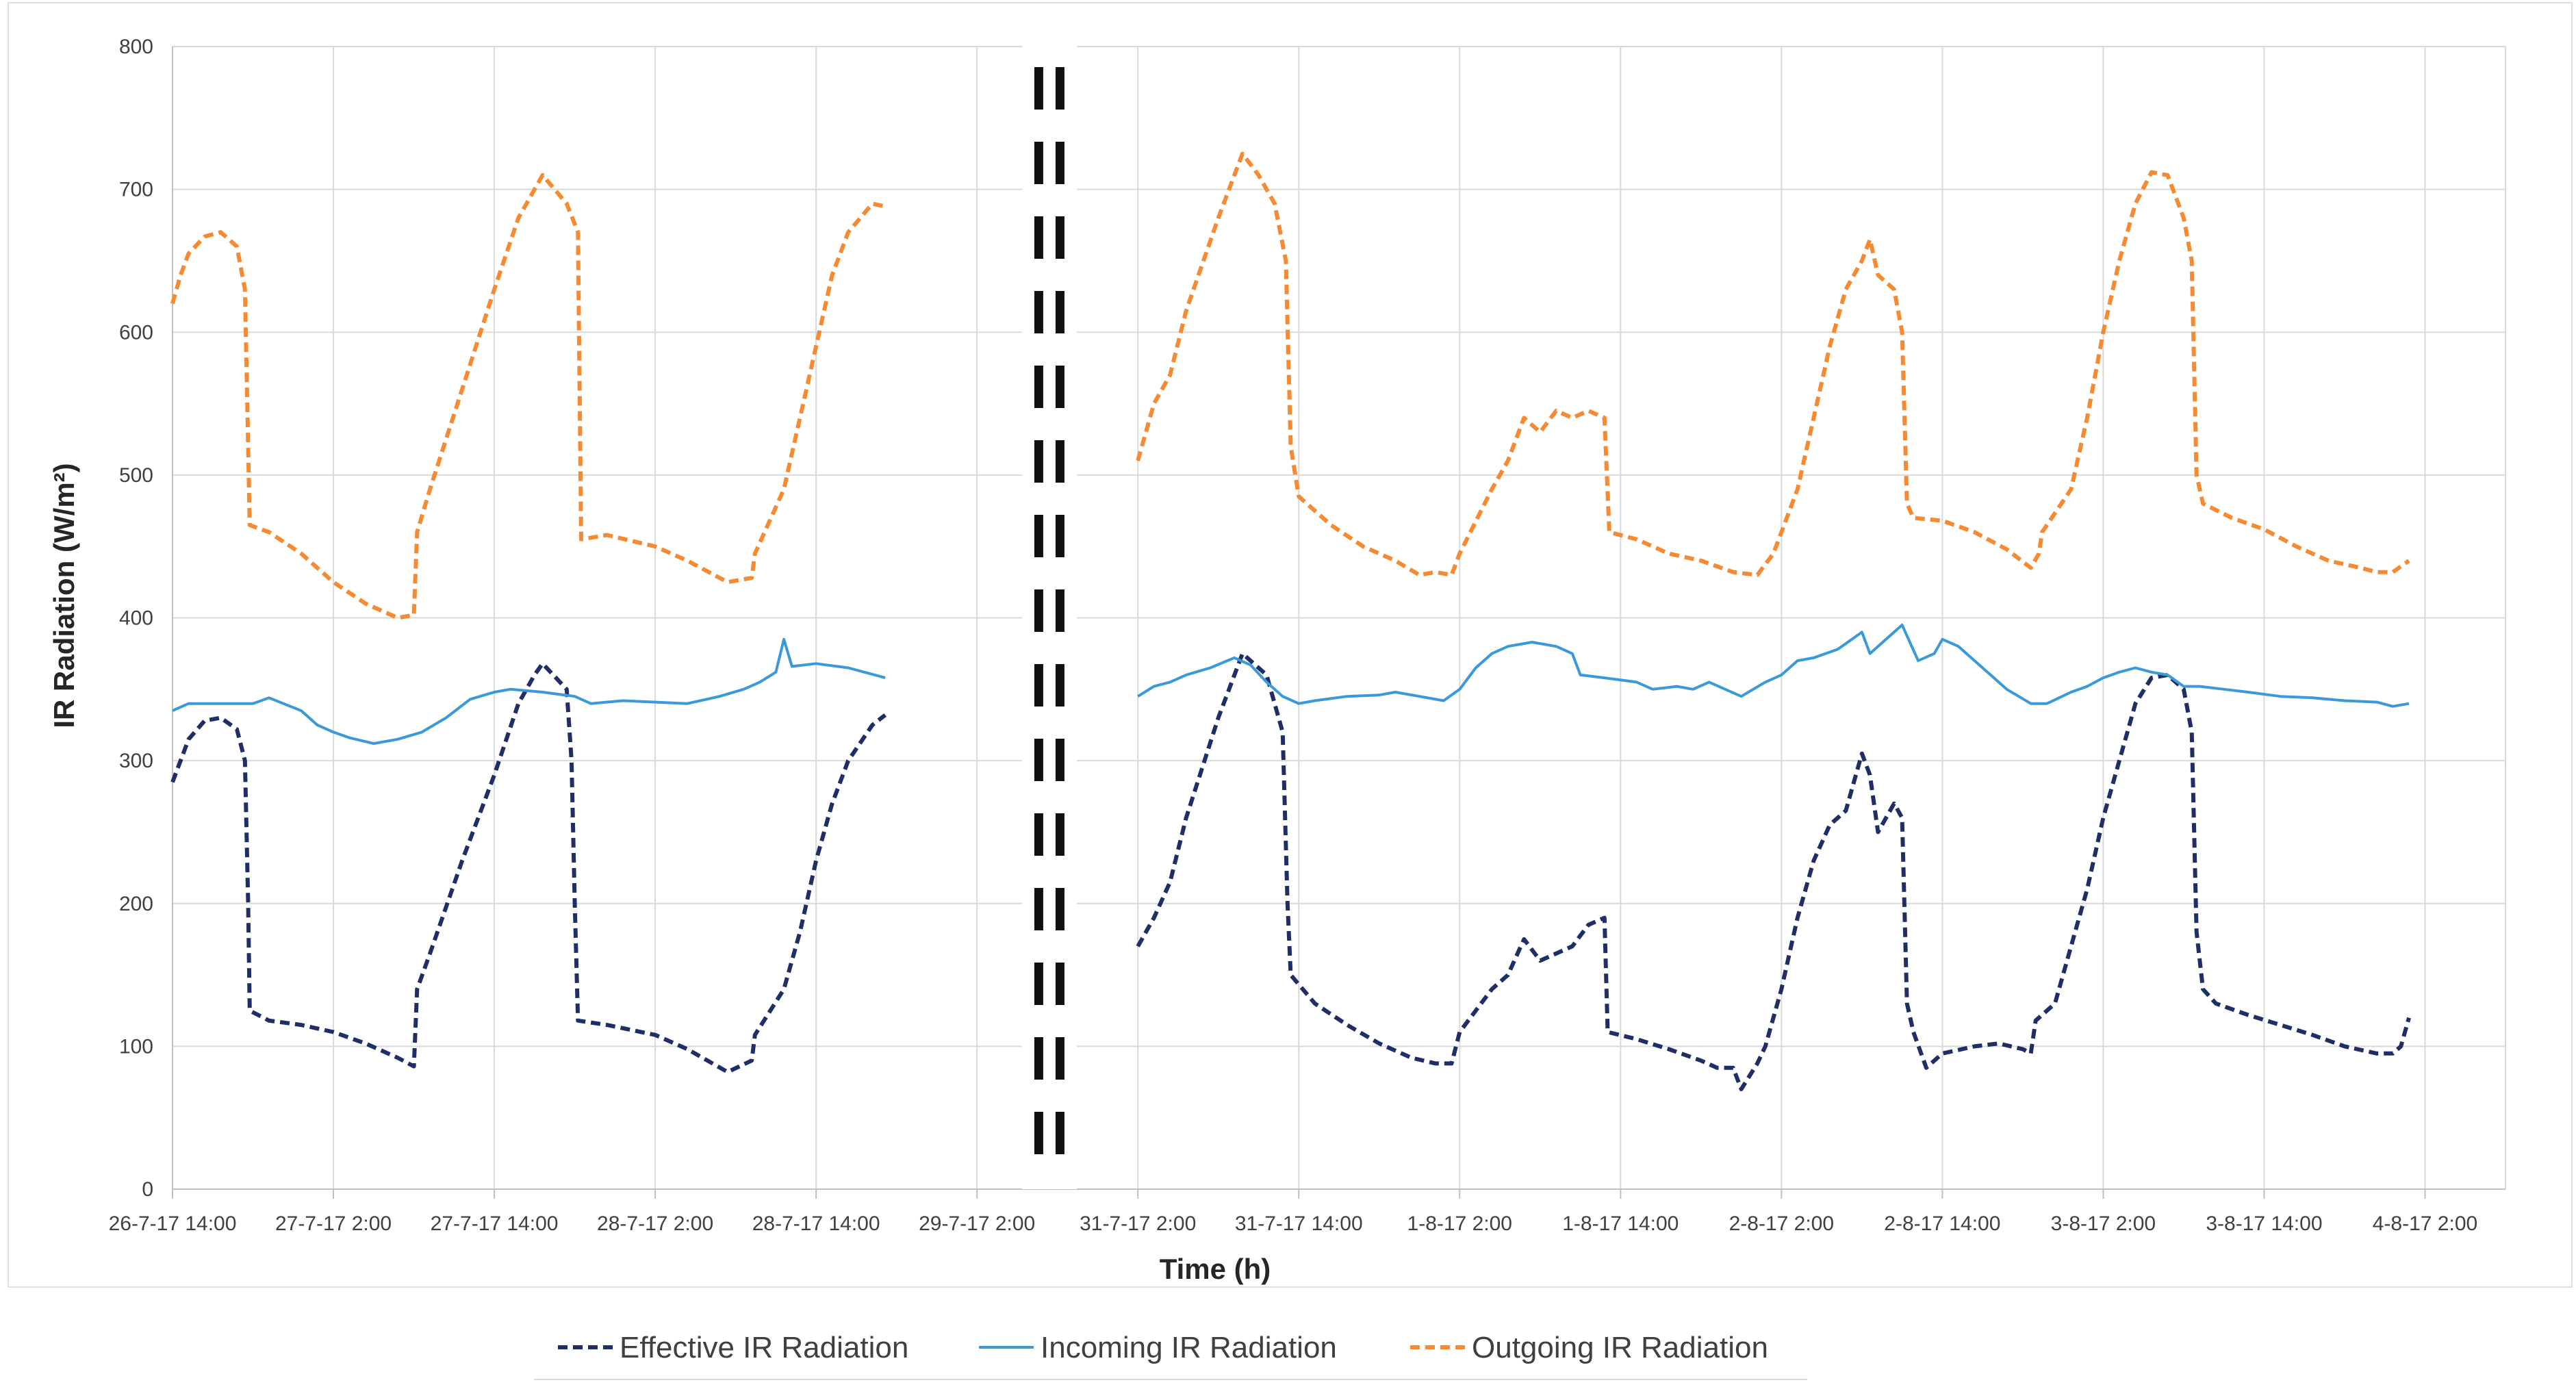 This screenshot has height=1387, width=2576. Describe the element at coordinates (1781, 1223) in the screenshot. I see `x-tick-label: 2-8-17 2:00` at that location.